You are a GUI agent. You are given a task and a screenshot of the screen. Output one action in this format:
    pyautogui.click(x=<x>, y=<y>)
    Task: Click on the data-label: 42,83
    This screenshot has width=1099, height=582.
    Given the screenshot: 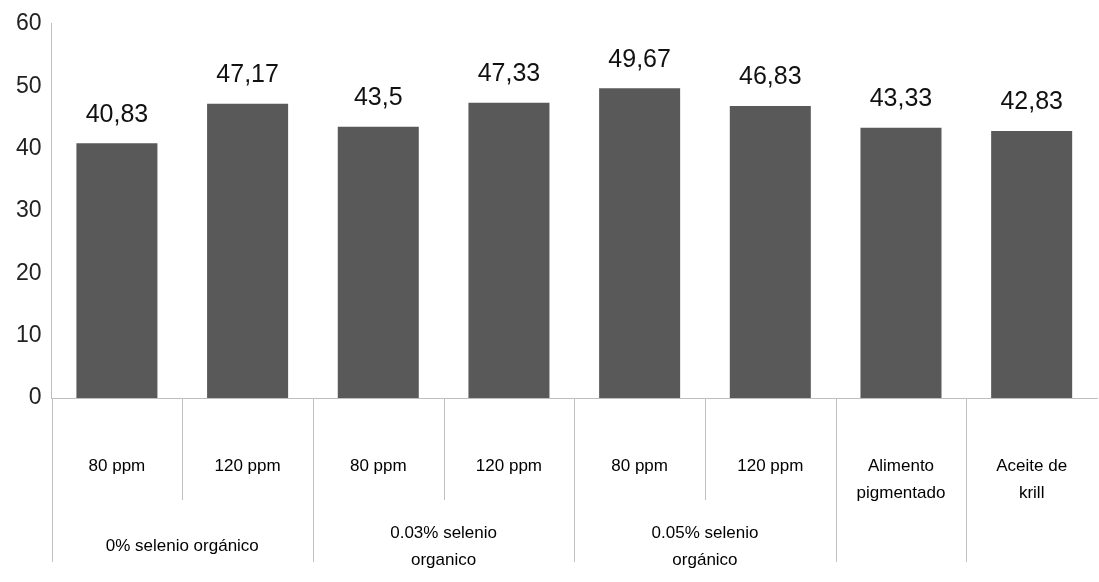 What is the action you would take?
    pyautogui.click(x=1031, y=100)
    